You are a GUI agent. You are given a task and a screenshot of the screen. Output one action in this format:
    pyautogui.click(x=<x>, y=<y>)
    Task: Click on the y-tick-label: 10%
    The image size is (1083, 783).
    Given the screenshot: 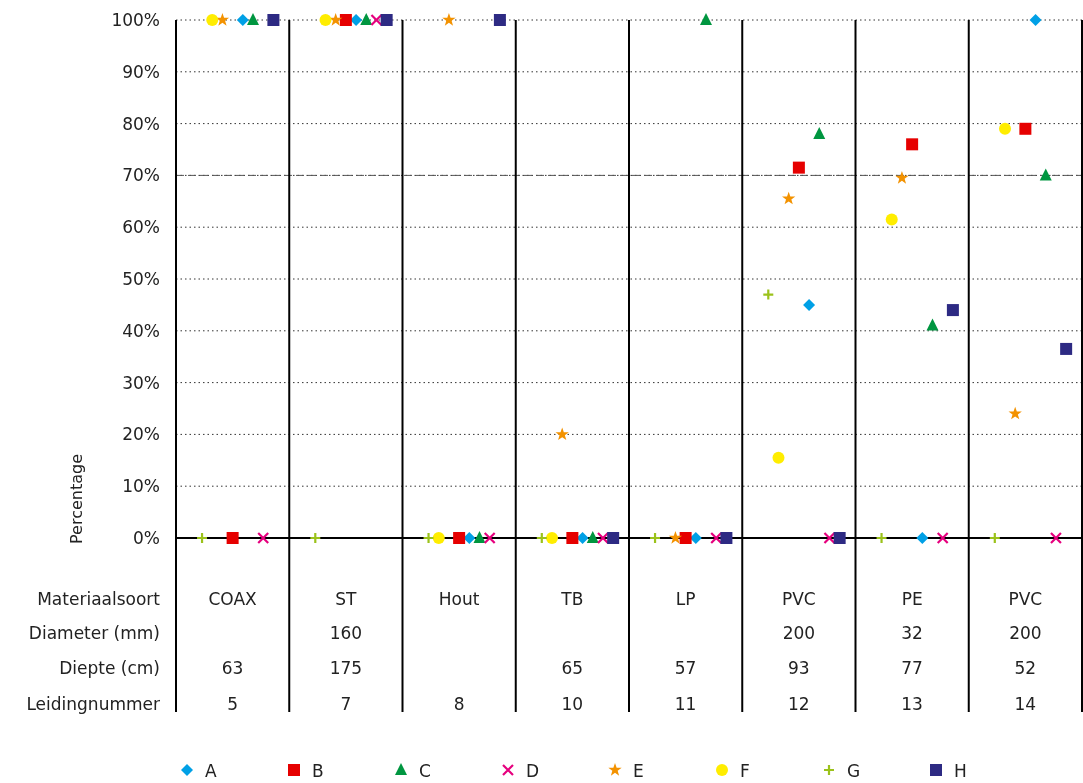 What is the action you would take?
    pyautogui.click(x=141, y=486)
    